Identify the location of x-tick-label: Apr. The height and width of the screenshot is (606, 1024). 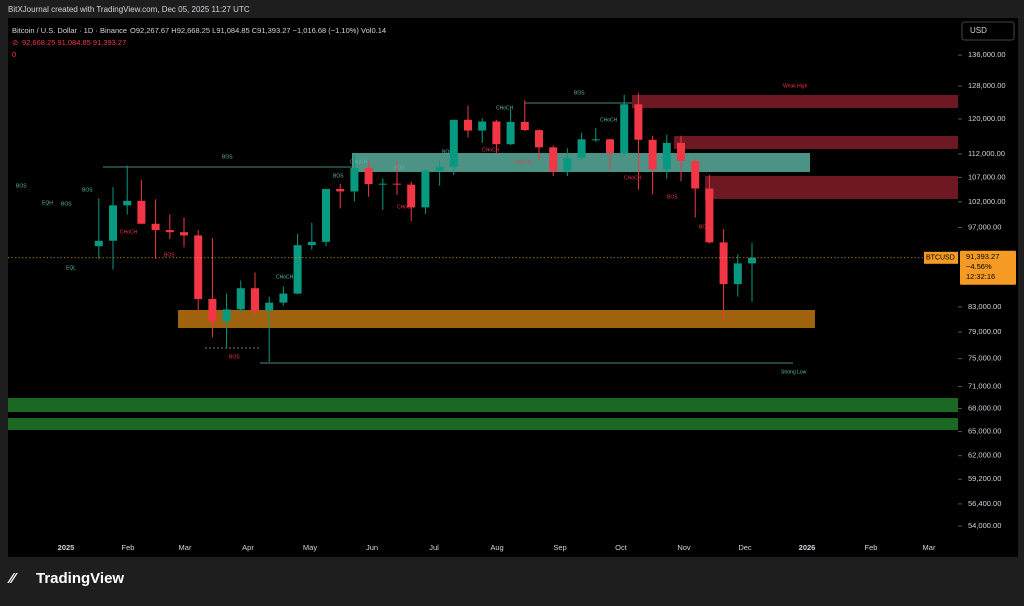
(248, 547).